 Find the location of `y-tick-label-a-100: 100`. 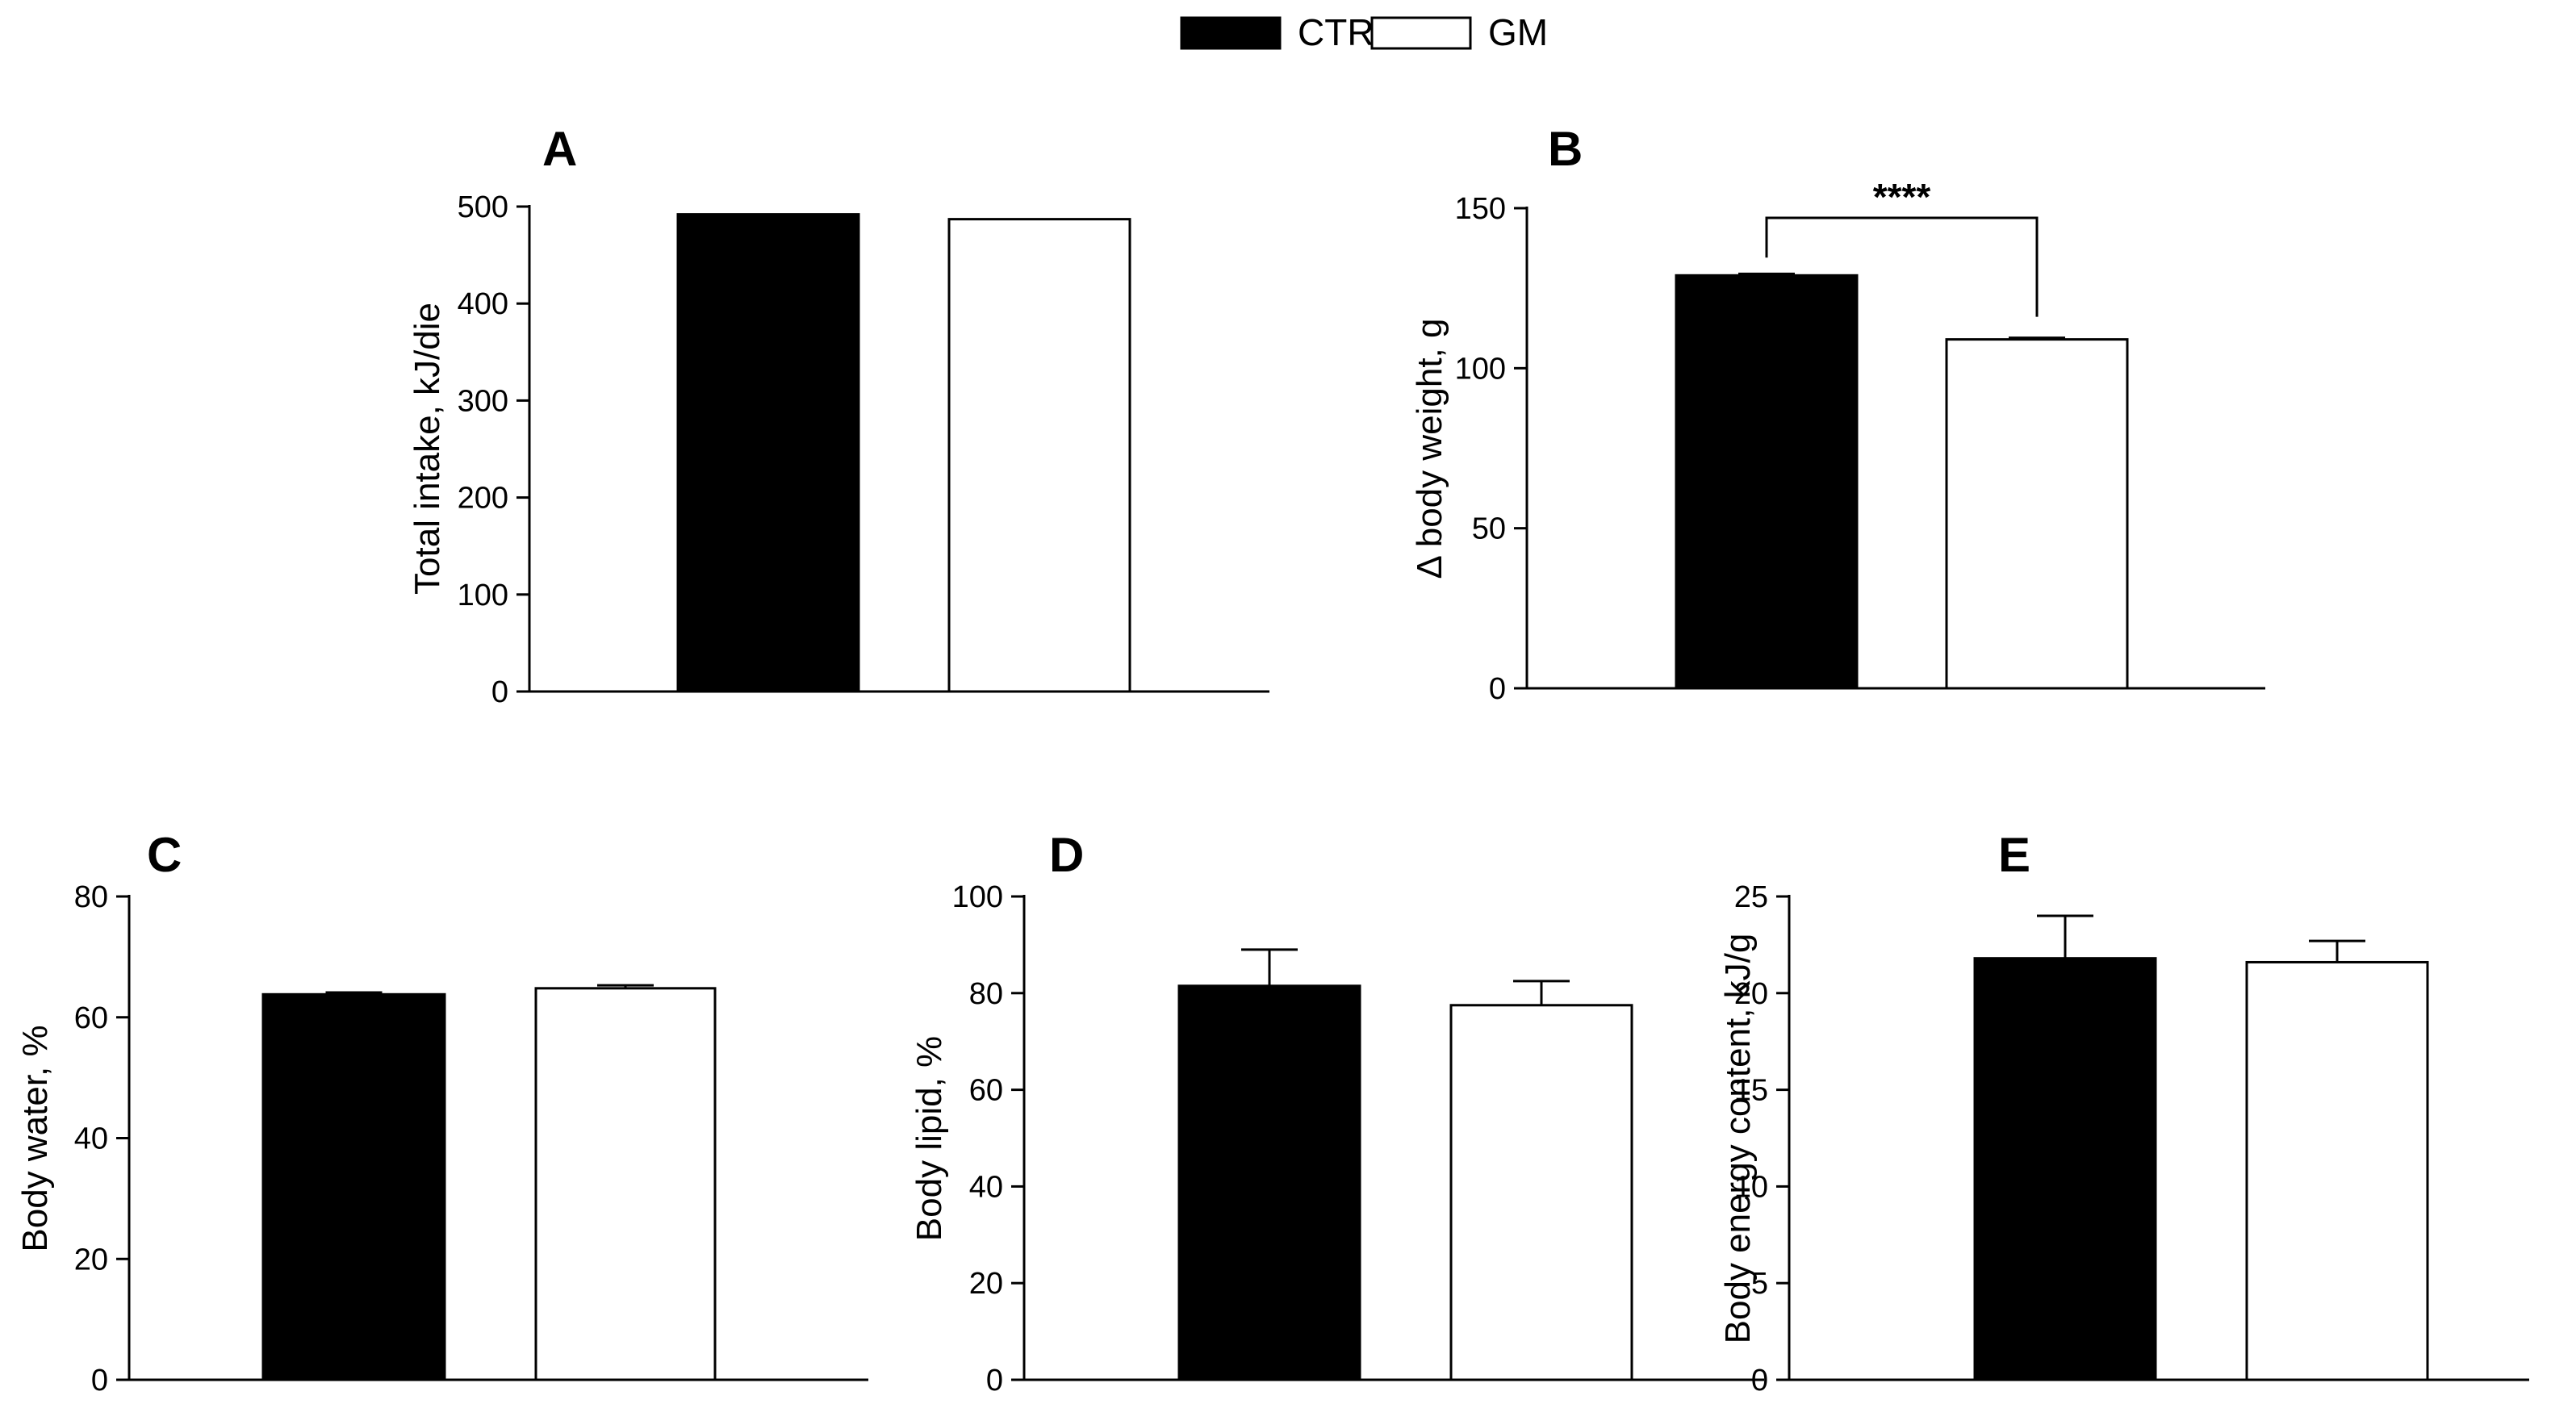

y-tick-label-a-100: 100 is located at coordinates (483, 595).